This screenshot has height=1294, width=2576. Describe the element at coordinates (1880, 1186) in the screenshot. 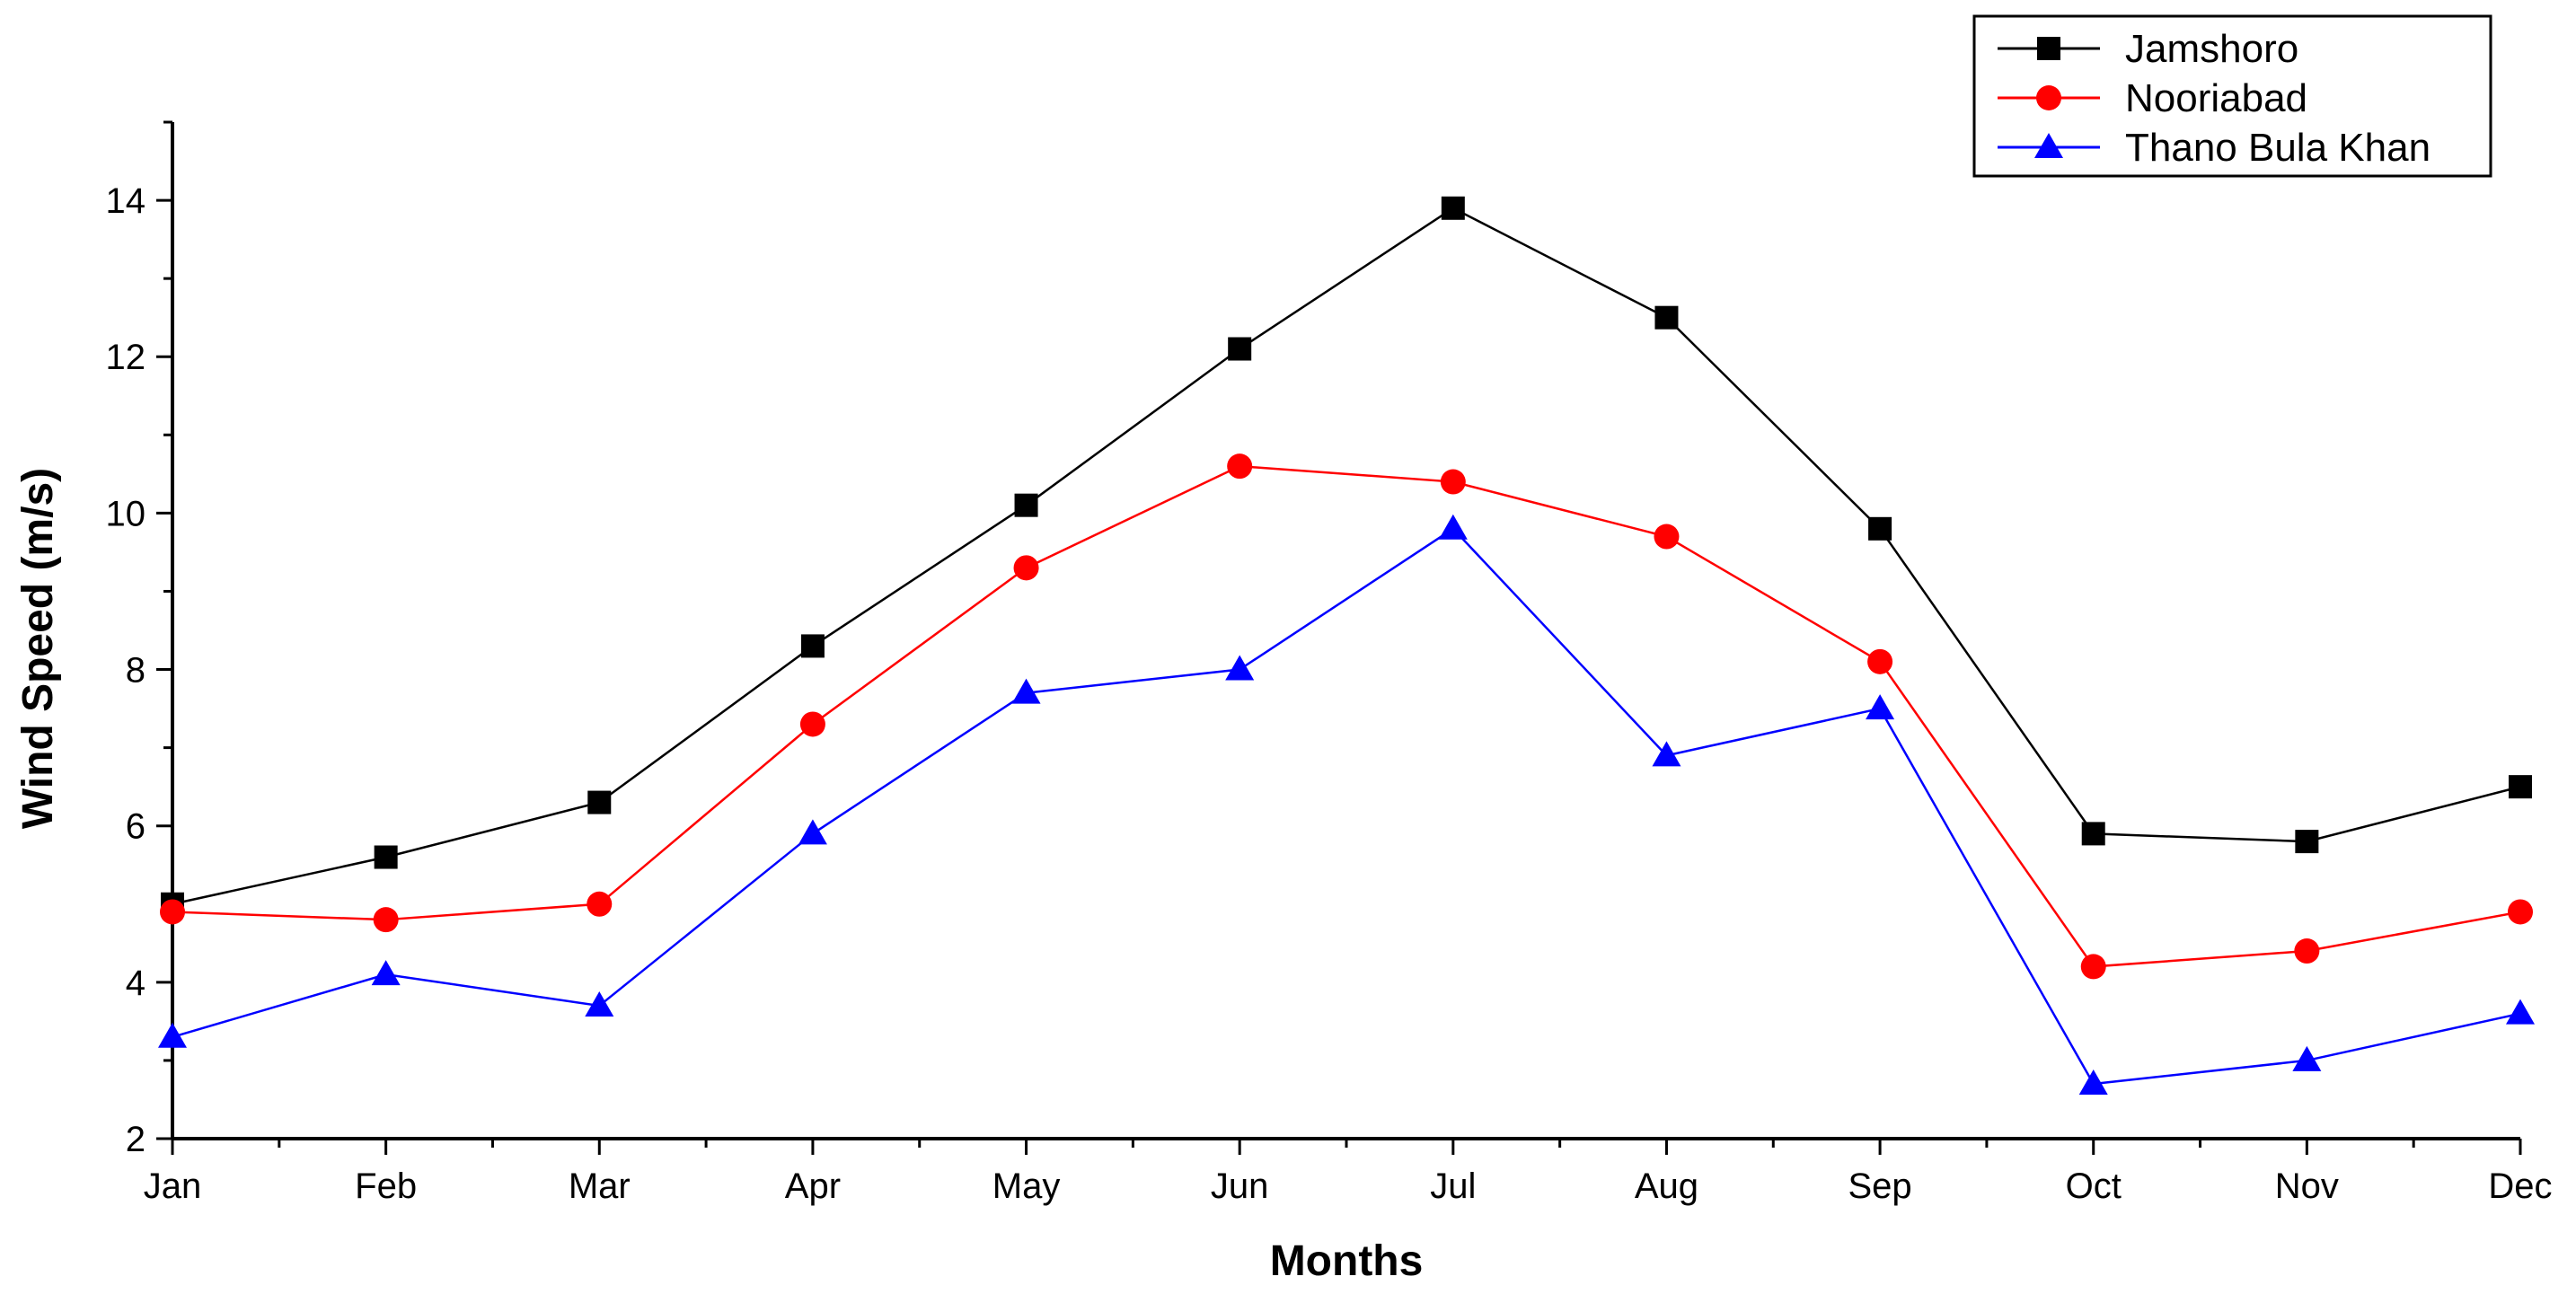

I see `x-tick-label: Sep` at that location.